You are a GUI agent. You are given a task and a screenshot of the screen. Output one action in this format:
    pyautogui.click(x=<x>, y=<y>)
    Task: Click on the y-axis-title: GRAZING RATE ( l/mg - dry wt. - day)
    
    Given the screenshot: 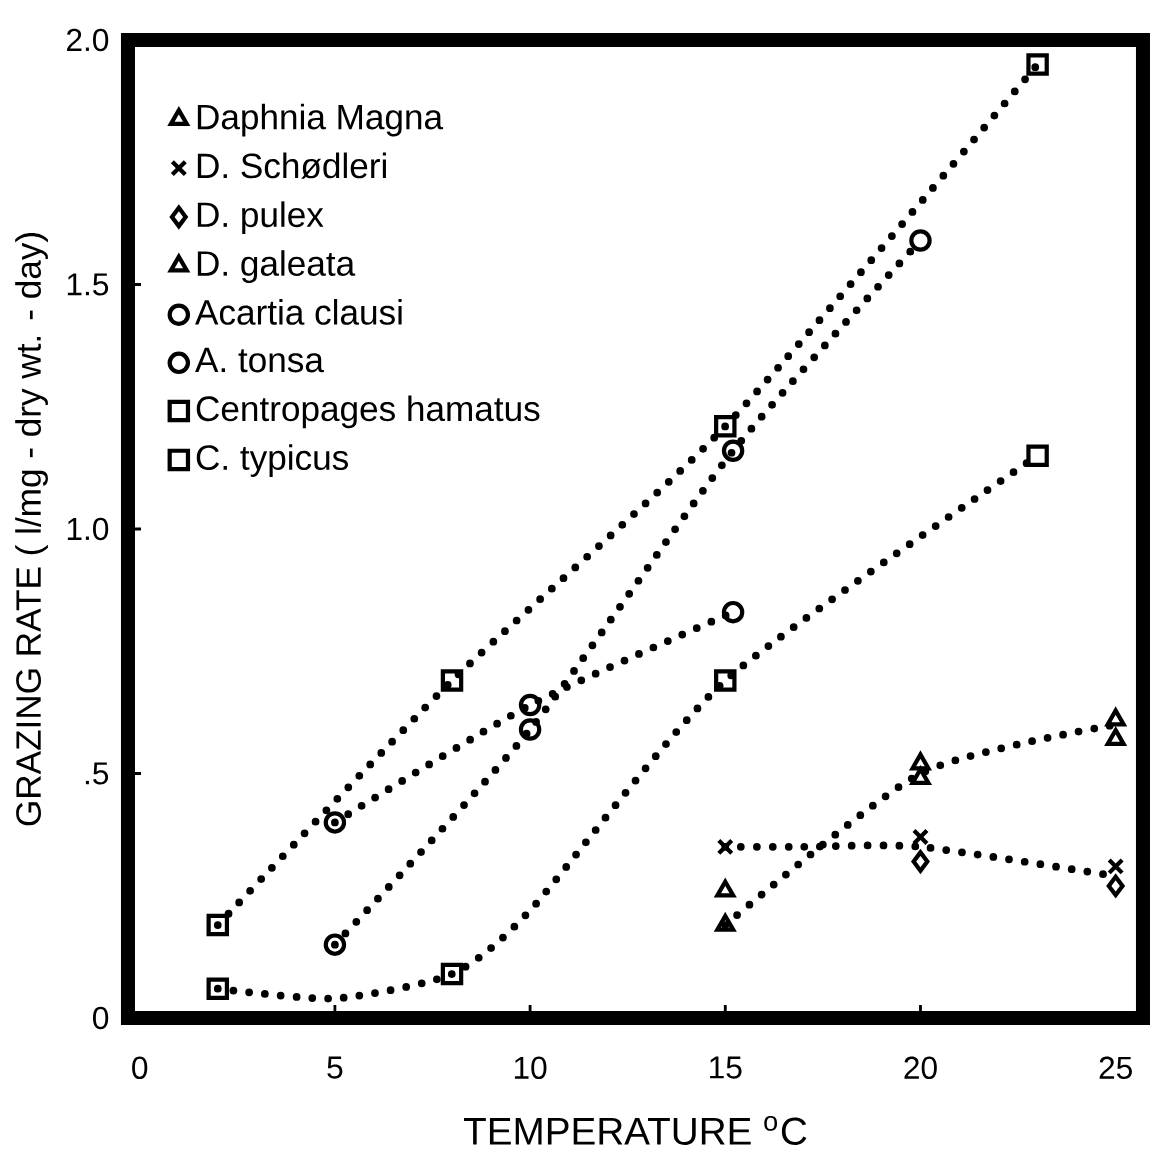 What is the action you would take?
    pyautogui.click(x=31, y=529)
    